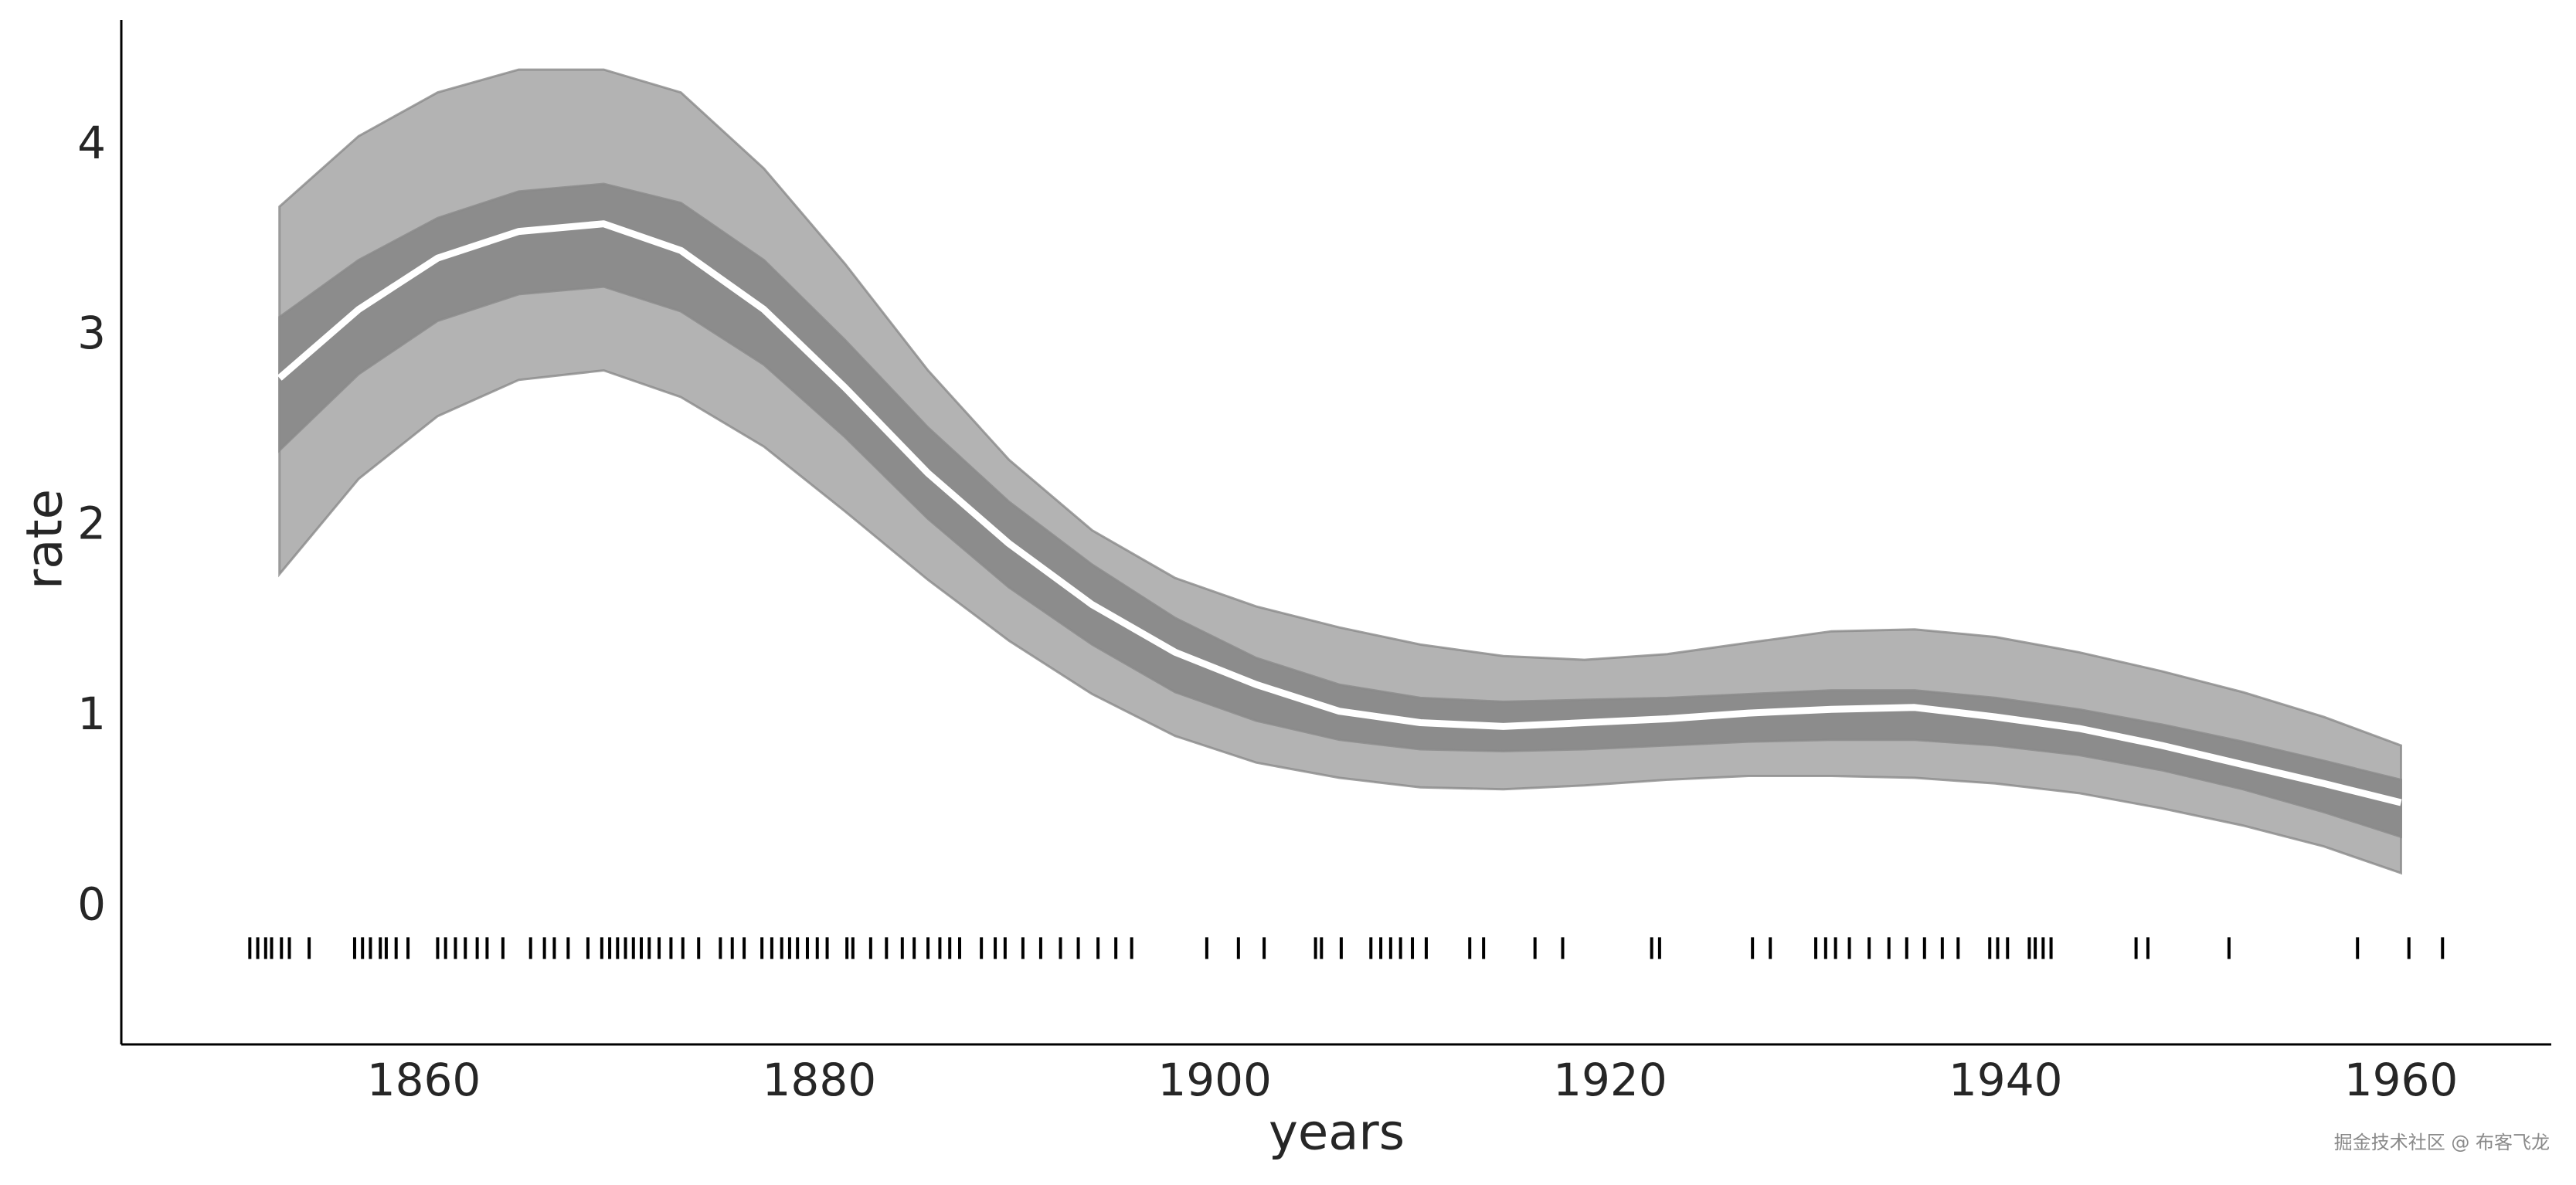 The height and width of the screenshot is (1185, 2576). I want to click on x-tick-label: 1880, so click(820, 1080).